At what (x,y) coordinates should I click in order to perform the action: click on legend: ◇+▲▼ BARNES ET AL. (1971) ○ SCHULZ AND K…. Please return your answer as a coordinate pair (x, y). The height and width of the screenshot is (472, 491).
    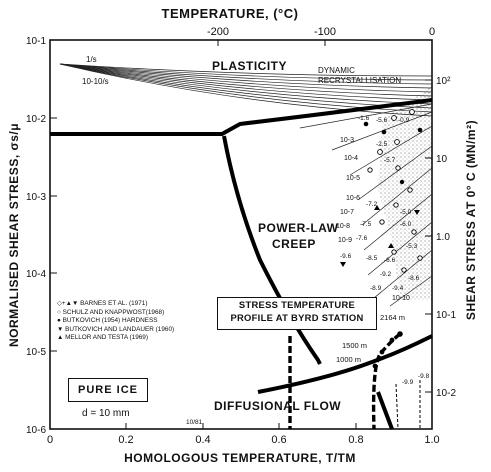
    Looking at the image, I should click on (116, 336).